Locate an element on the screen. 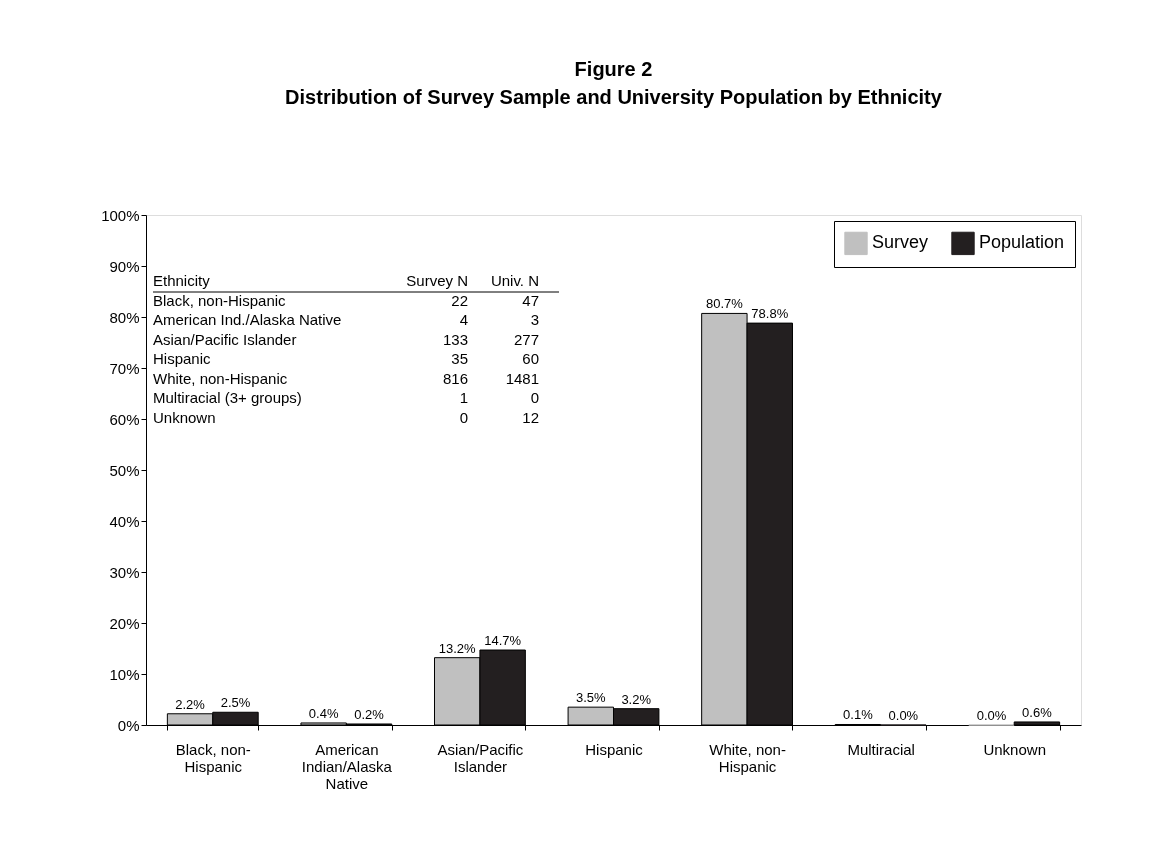  y-tick-label: 60% is located at coordinates (124, 419).